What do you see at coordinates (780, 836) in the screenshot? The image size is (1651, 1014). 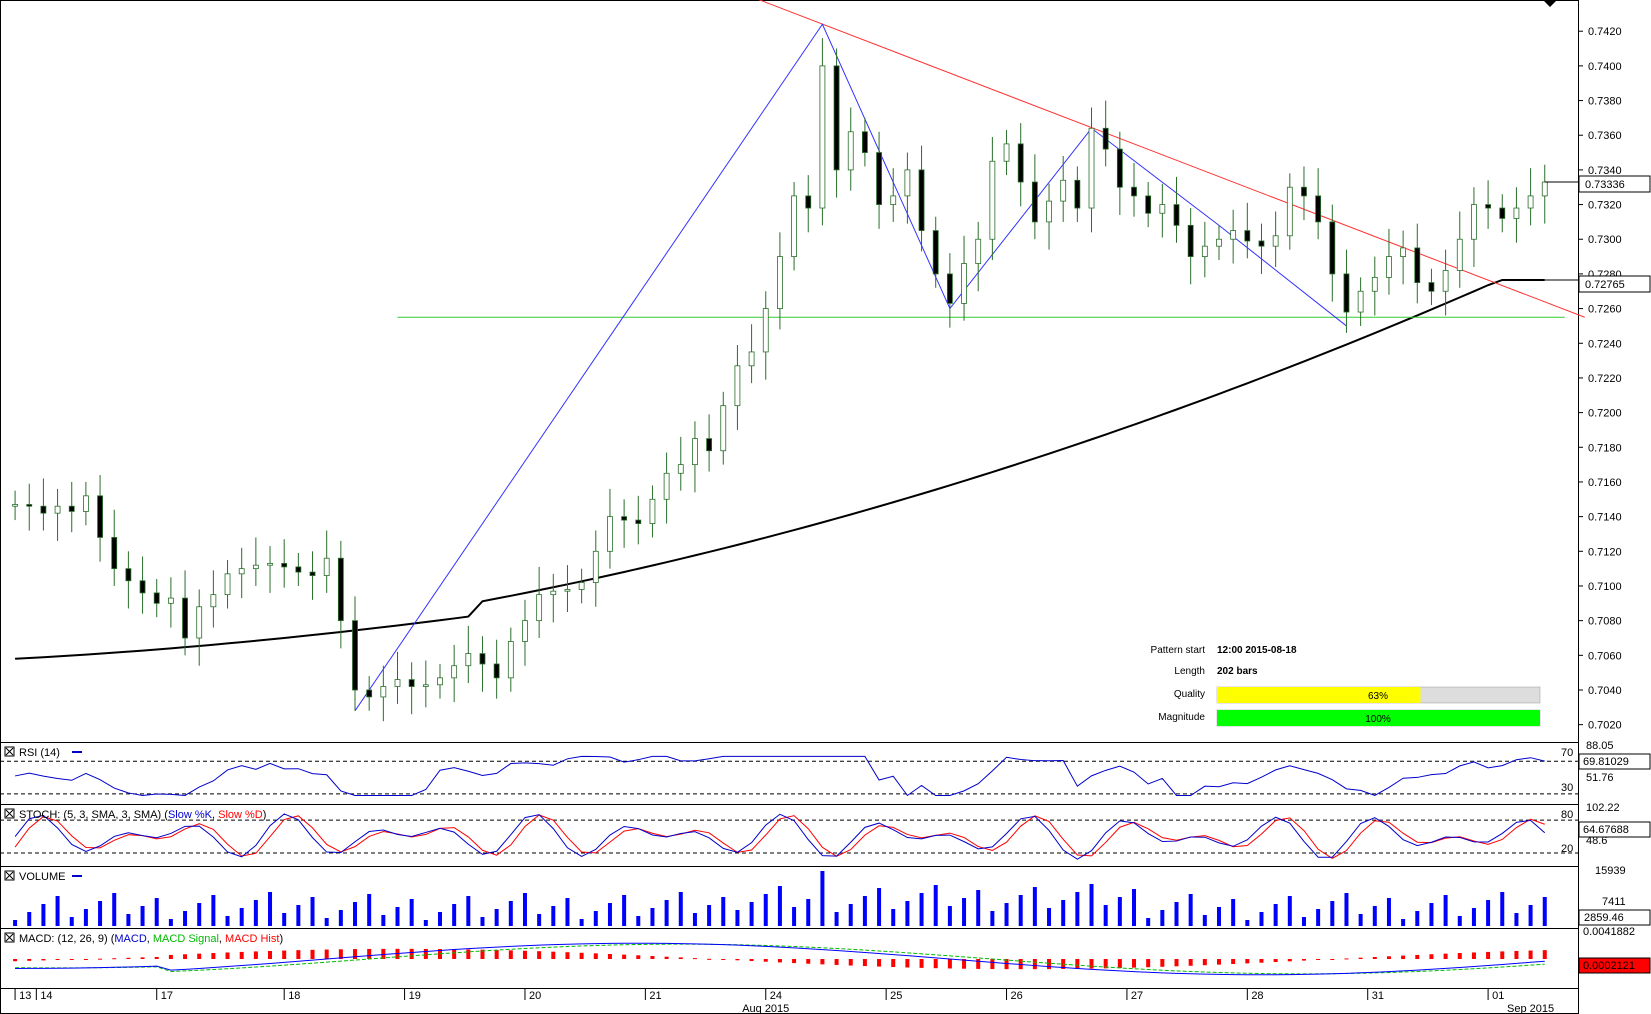 I see `stoch-k-line` at bounding box center [780, 836].